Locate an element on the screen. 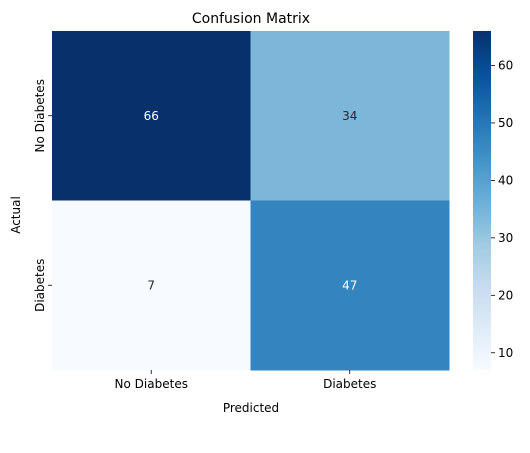 This screenshot has width=530, height=453. cell-value-label: 66 is located at coordinates (151, 116).